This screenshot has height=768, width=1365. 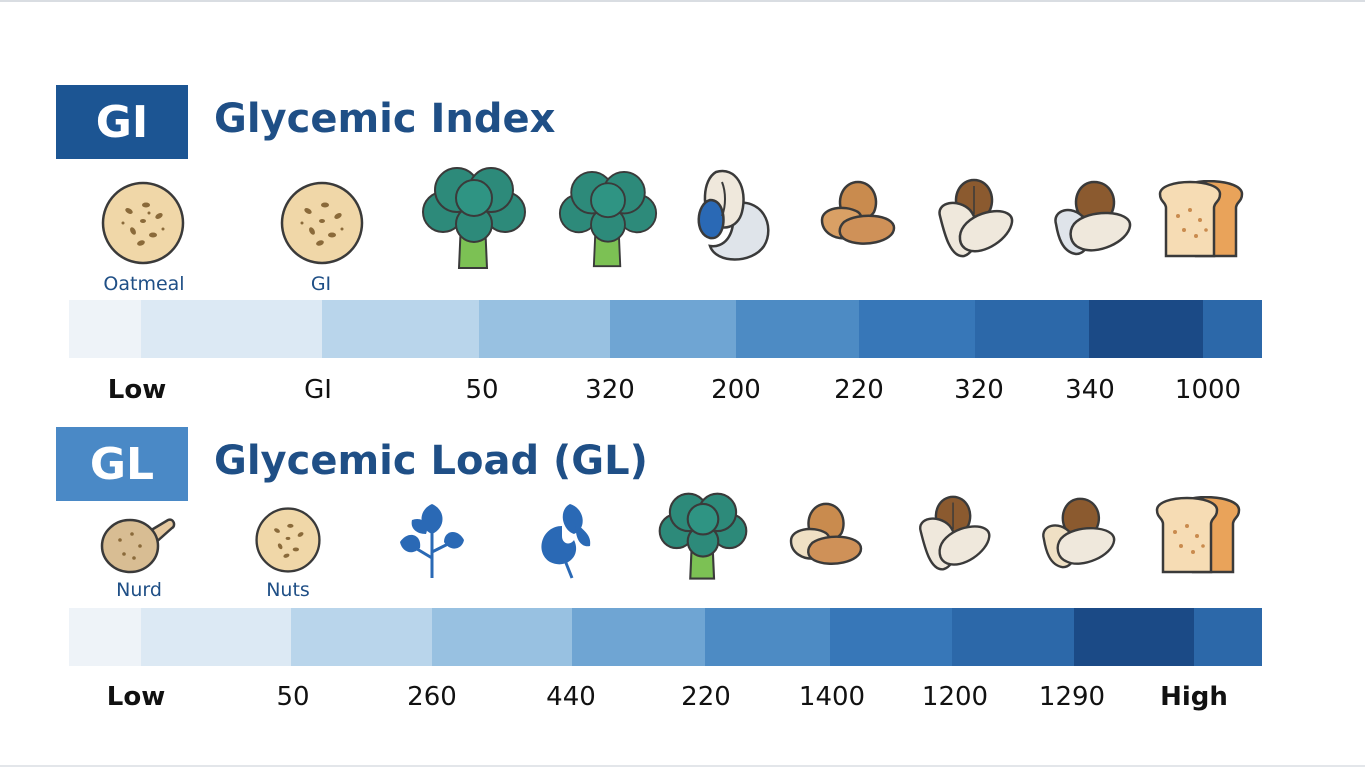 I want to click on gi-tick-label: 1000, so click(x=1208, y=390).